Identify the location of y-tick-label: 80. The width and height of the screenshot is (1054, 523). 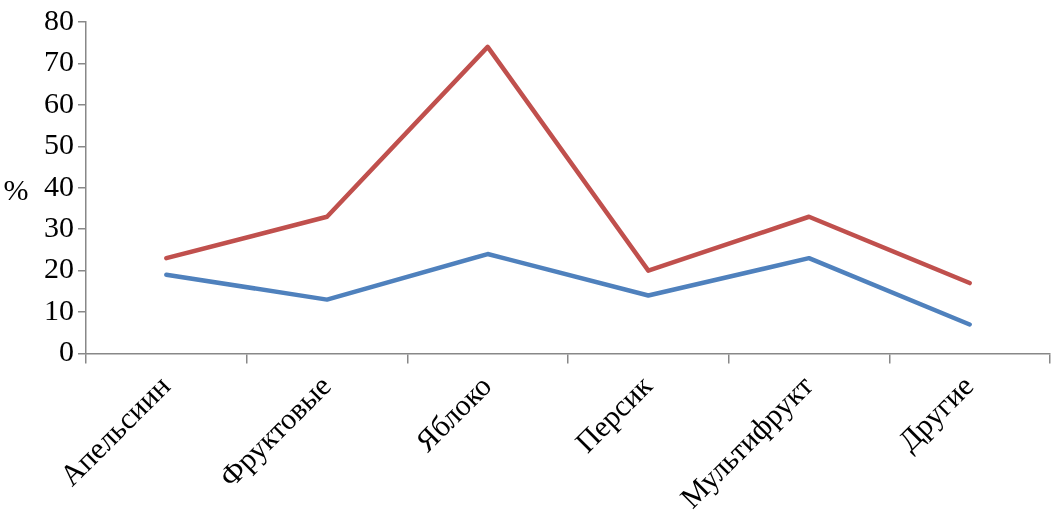
(59, 19).